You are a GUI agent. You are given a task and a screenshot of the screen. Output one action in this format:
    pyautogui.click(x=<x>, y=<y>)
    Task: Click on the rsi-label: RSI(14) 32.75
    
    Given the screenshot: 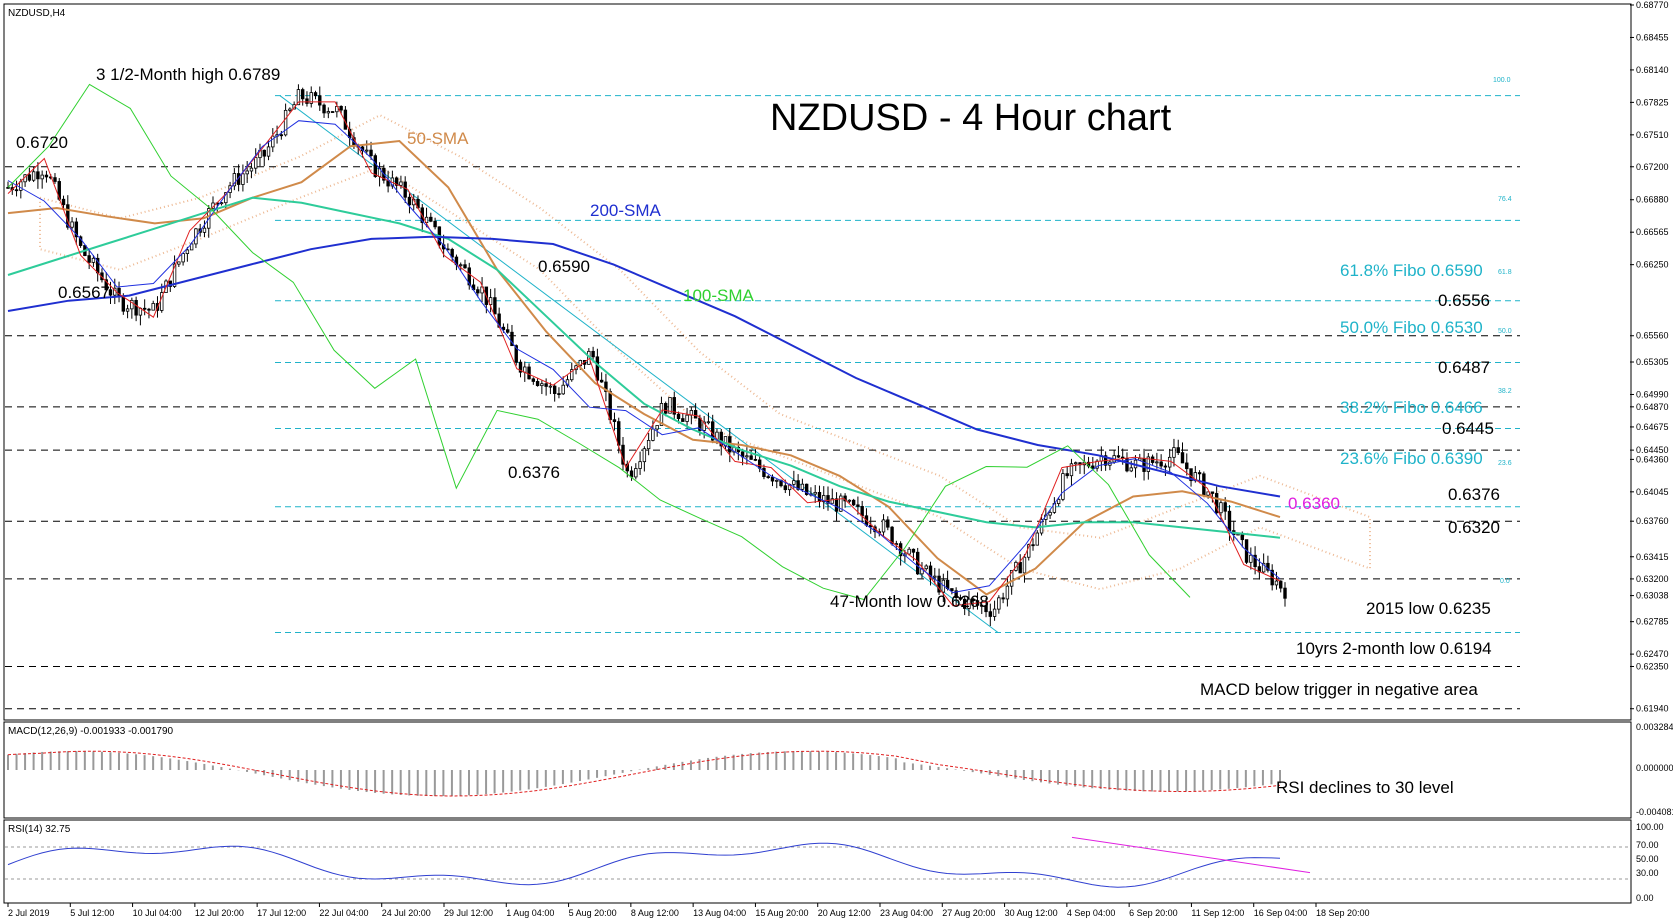 What is the action you would take?
    pyautogui.click(x=39, y=829)
    